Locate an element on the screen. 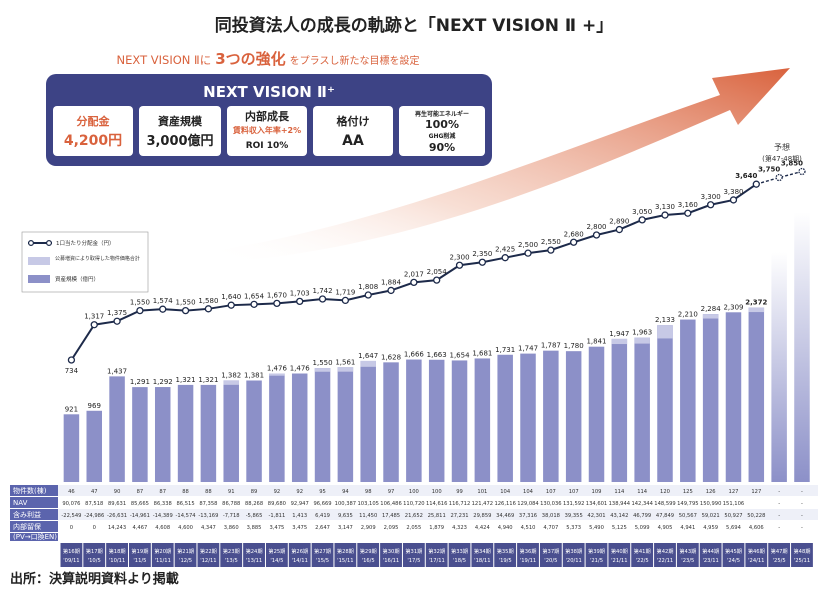 The width and height of the screenshot is (828, 594). distribution-label: 1,703 is located at coordinates (300, 293).